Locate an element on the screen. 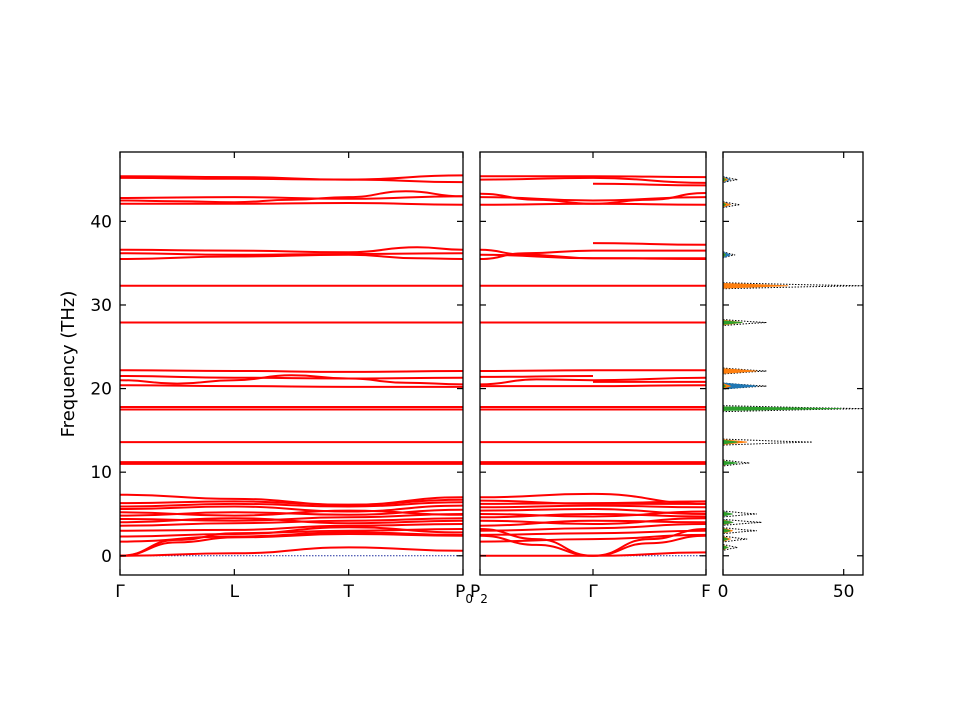 The height and width of the screenshot is (720, 960). dos-panel: 0 50 is located at coordinates (791, 376).